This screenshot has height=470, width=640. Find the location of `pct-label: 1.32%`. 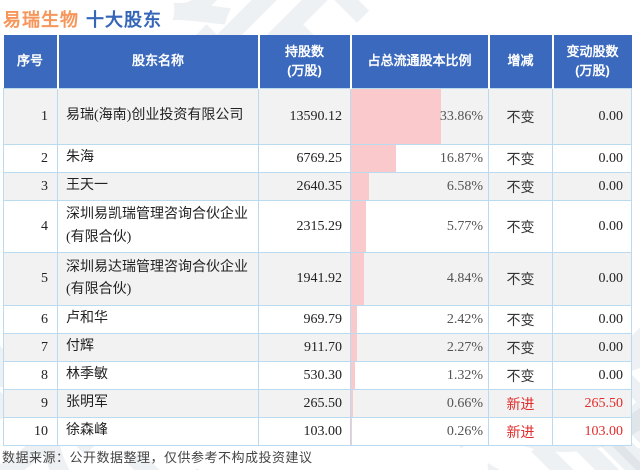

pct-label: 1.32% is located at coordinates (464, 375).